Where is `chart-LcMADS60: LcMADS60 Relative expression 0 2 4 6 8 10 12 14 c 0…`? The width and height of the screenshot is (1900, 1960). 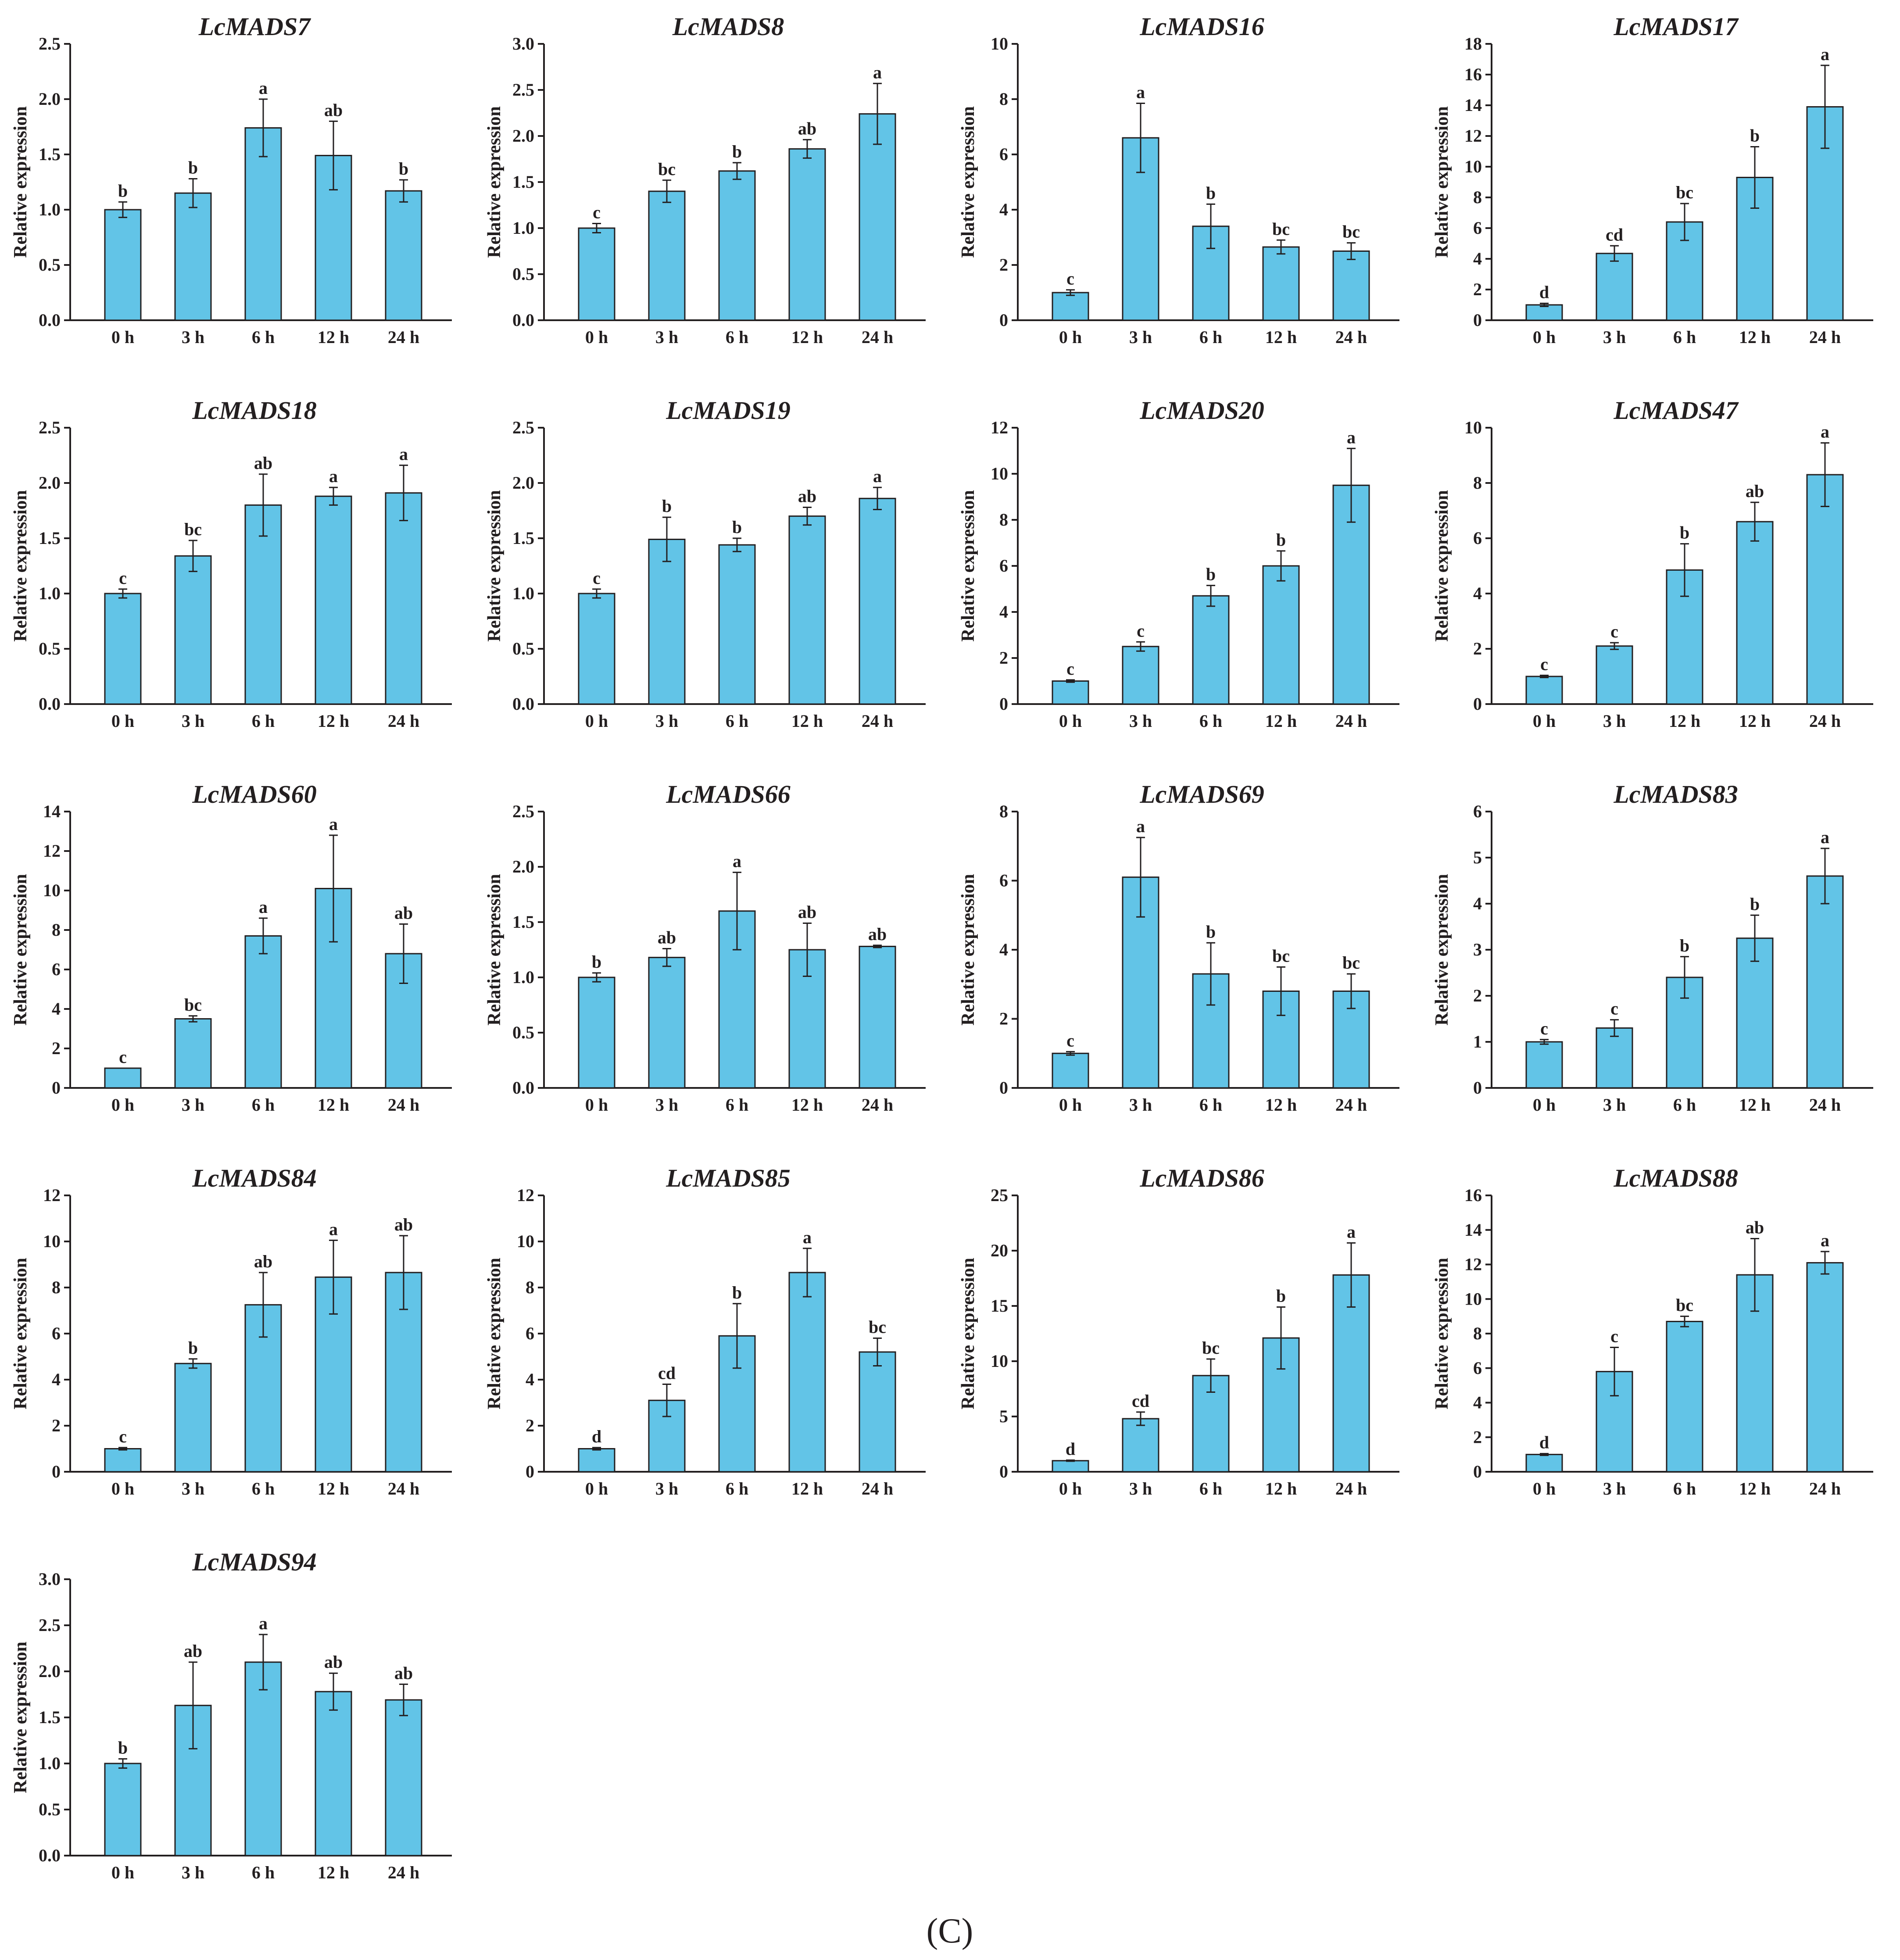
chart-LcMADS60: LcMADS60 Relative expression 0 2 4 6 8 10 12 14 c 0… is located at coordinates (231, 947).